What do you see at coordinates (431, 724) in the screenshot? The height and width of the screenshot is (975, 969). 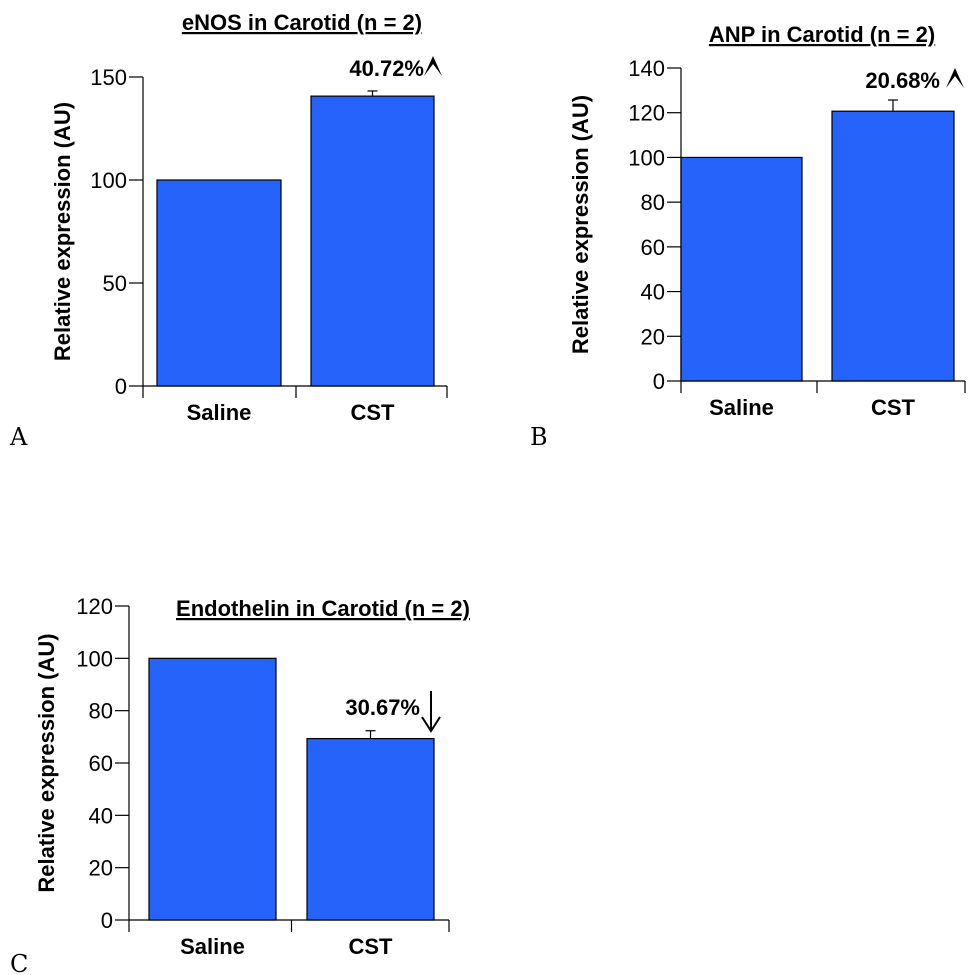 I see `arrow-head` at bounding box center [431, 724].